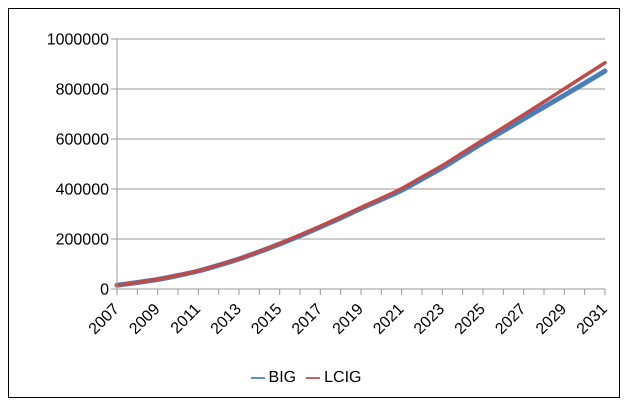 This screenshot has width=628, height=406. Describe the element at coordinates (105, 290) in the screenshot. I see `y-tick-label: 0` at that location.